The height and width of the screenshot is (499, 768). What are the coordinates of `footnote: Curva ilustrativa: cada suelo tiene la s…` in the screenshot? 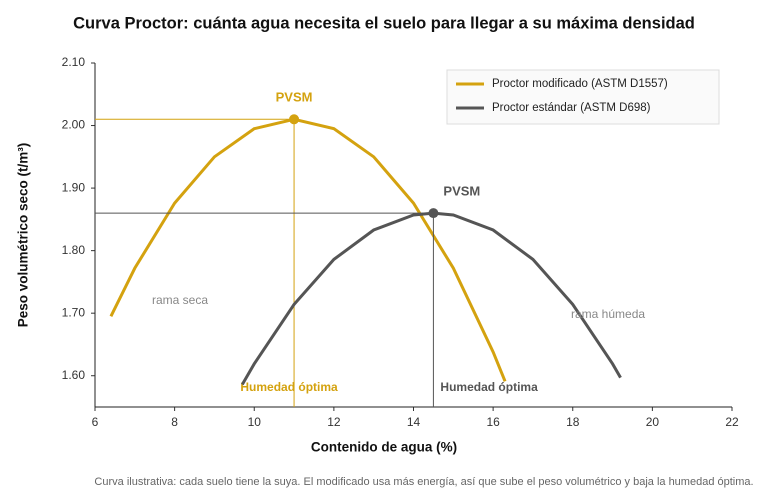 It's located at (423, 482).